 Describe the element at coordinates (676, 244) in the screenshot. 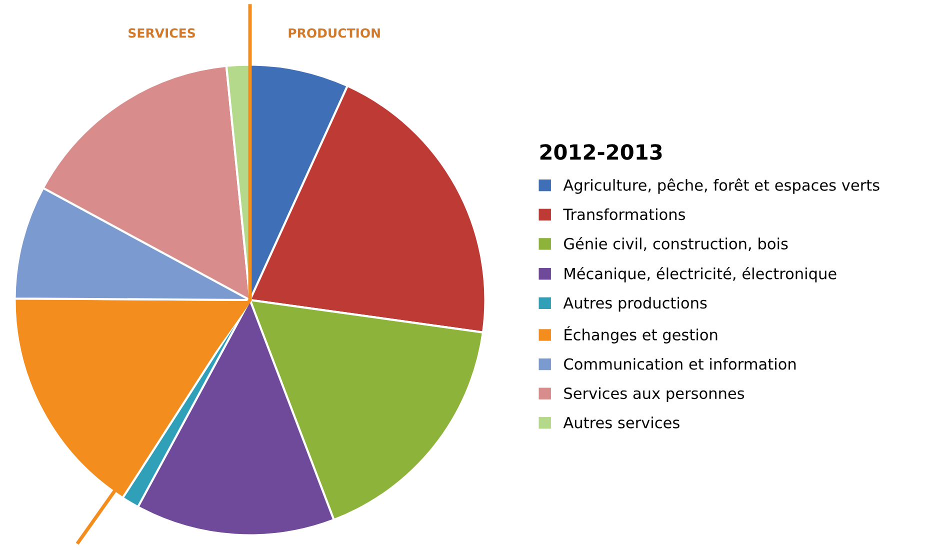

I see `legend-label: Génie civil, construction, bois` at that location.